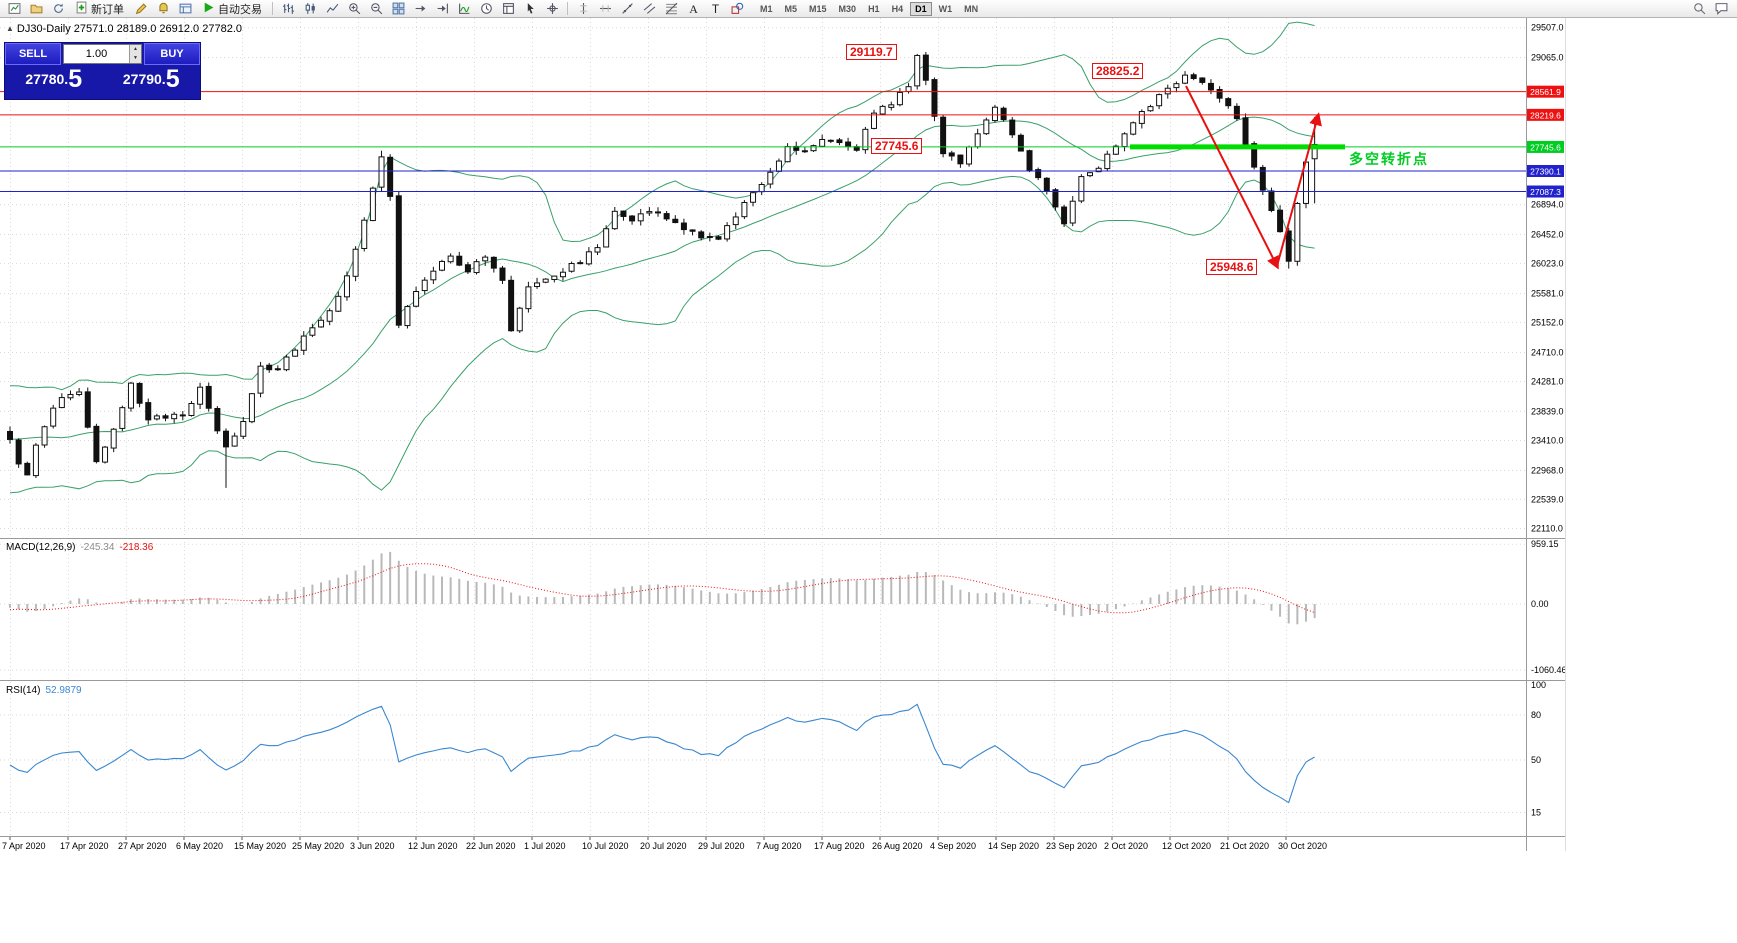 The image size is (1737, 943). I want to click on buy-price: 27790. 5, so click(152, 82).